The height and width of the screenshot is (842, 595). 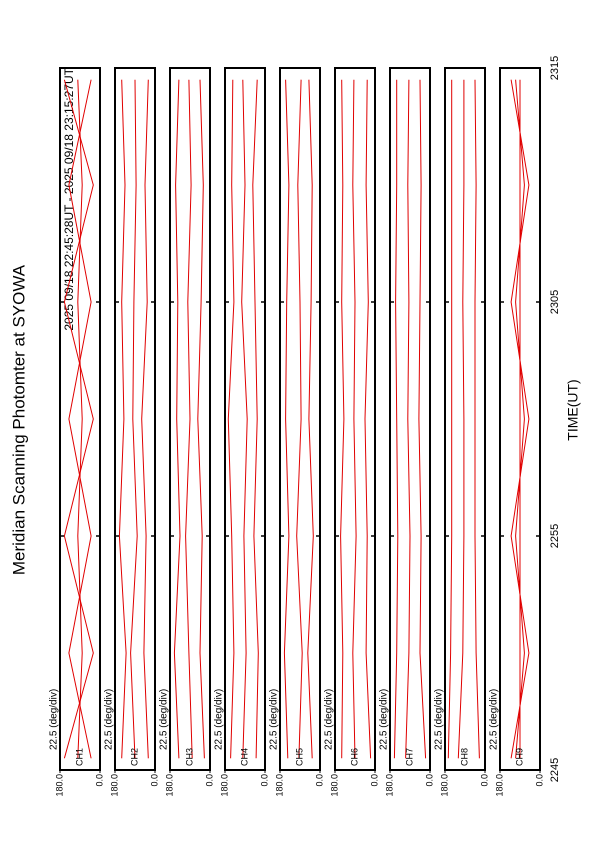 I want to click on x-tick-label: 2245, so click(x=555, y=770).